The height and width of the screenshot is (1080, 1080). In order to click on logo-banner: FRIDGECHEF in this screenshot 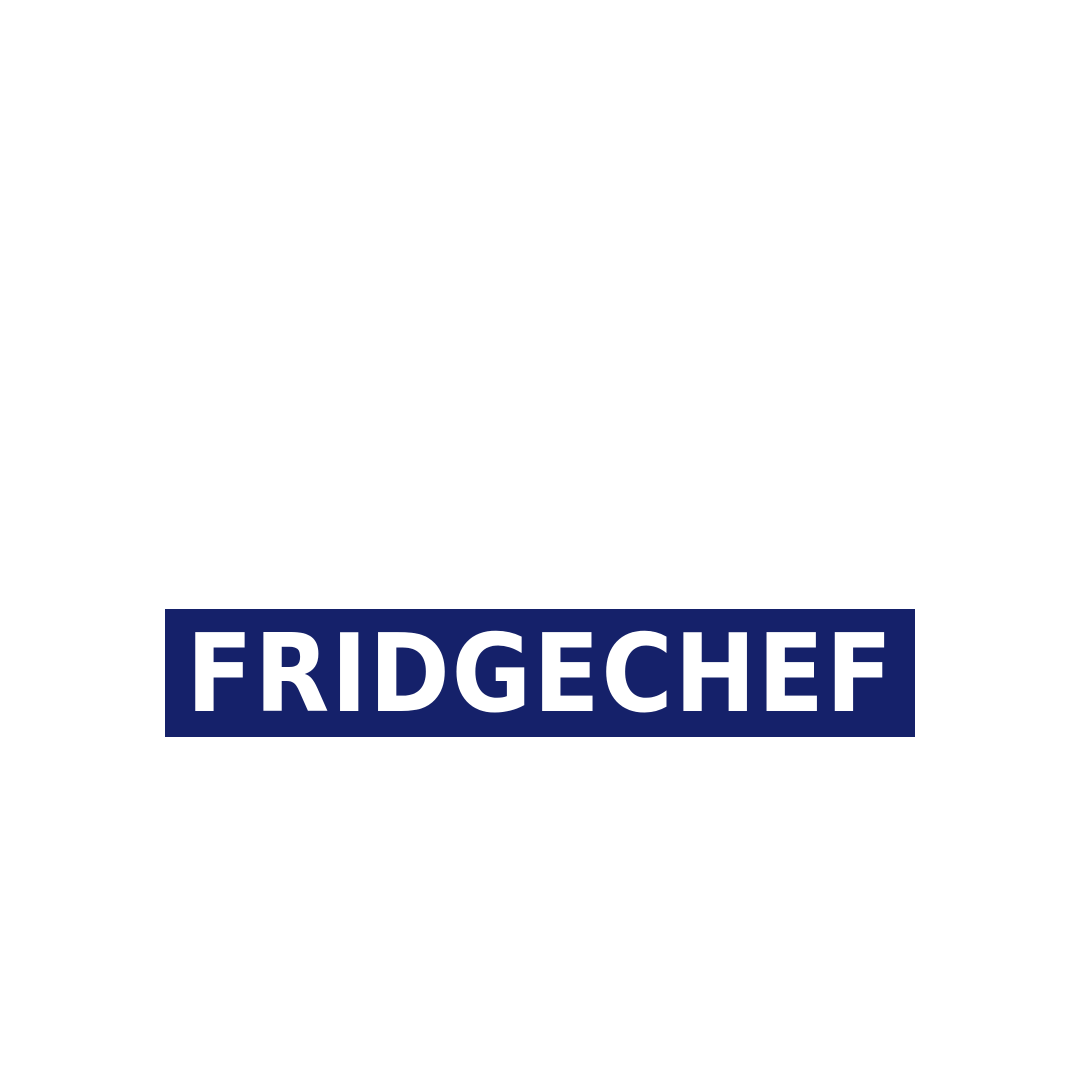, I will do `click(540, 673)`.